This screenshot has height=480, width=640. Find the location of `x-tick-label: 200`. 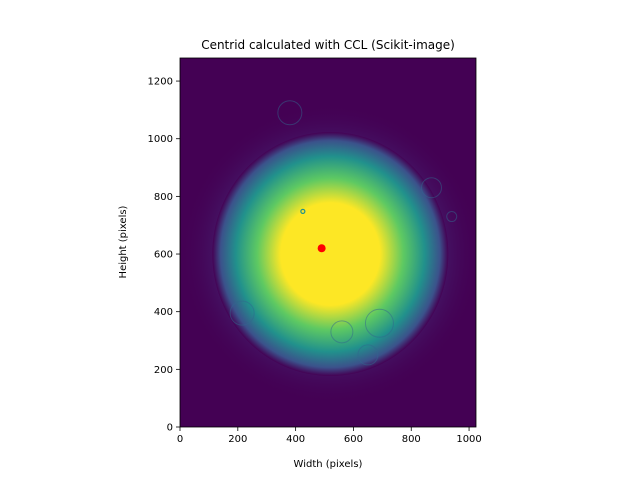

x-tick-label: 200 is located at coordinates (237, 439).